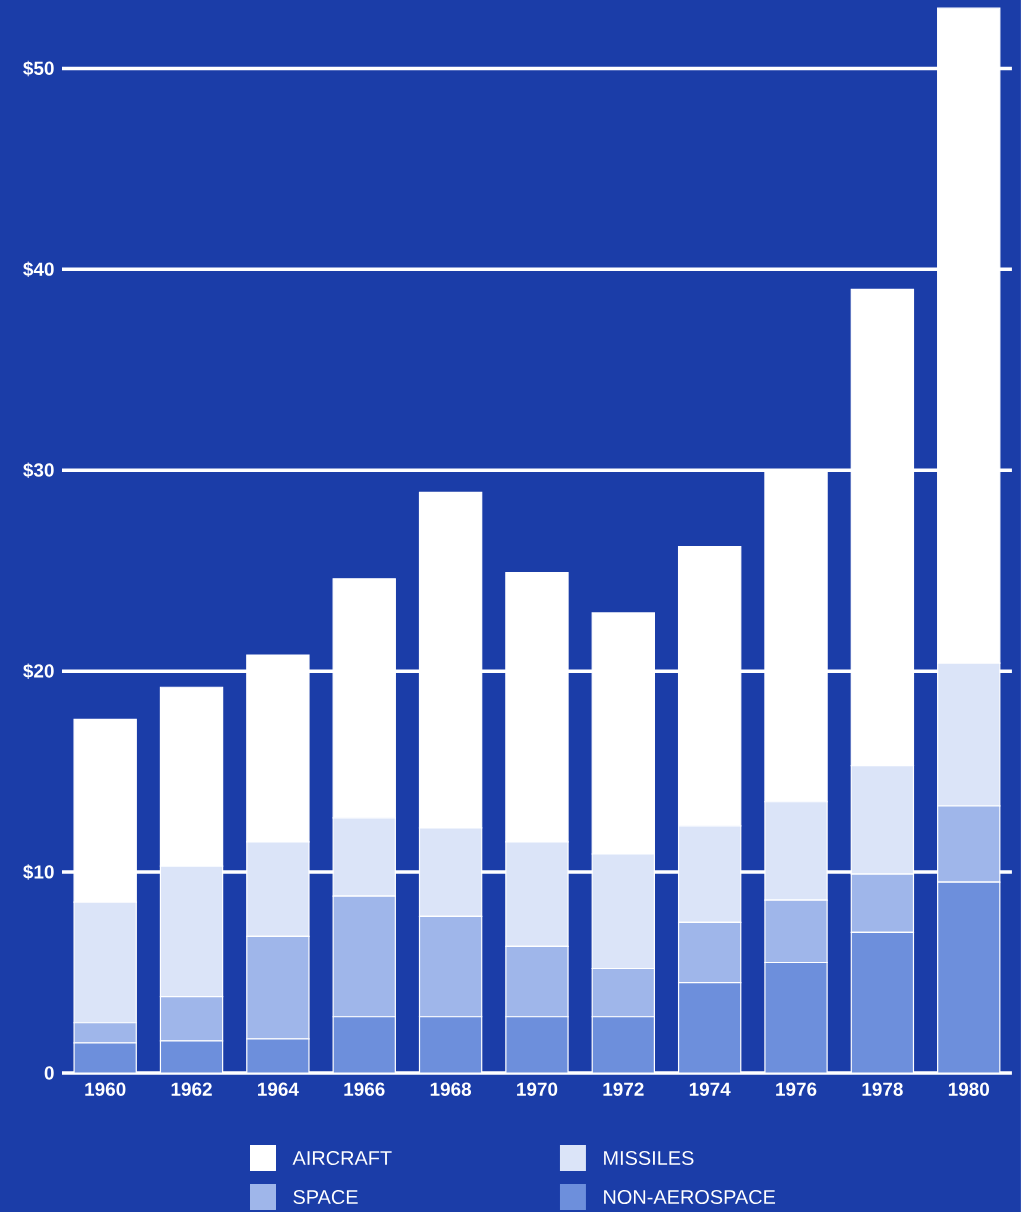 Image resolution: width=1021 pixels, height=1212 pixels. Describe the element at coordinates (969, 1089) in the screenshot. I see `x-tick-label: 1980` at that location.